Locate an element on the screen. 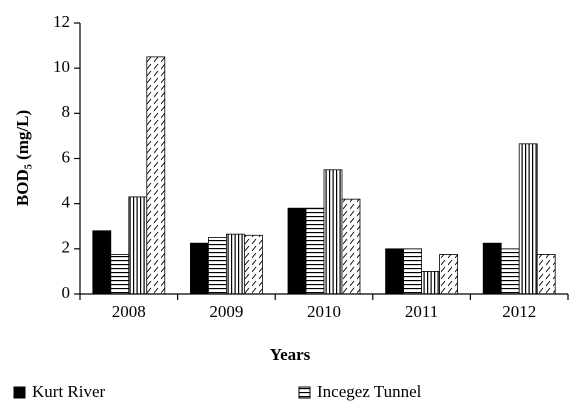 The height and width of the screenshot is (406, 577). y-tick-label: 0 is located at coordinates (66, 292).